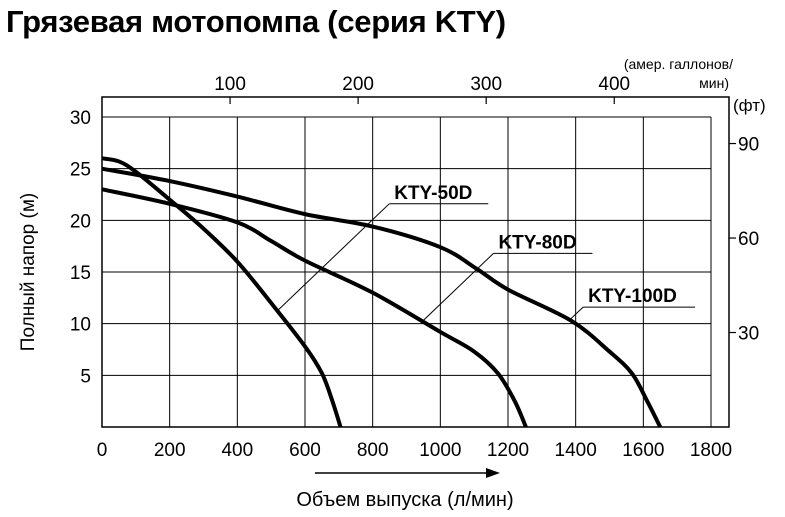 The image size is (785, 517). Describe the element at coordinates (256, 21) in the screenshot. I see `page-title: Грязевая мотопомпа (серия KTY)` at that location.